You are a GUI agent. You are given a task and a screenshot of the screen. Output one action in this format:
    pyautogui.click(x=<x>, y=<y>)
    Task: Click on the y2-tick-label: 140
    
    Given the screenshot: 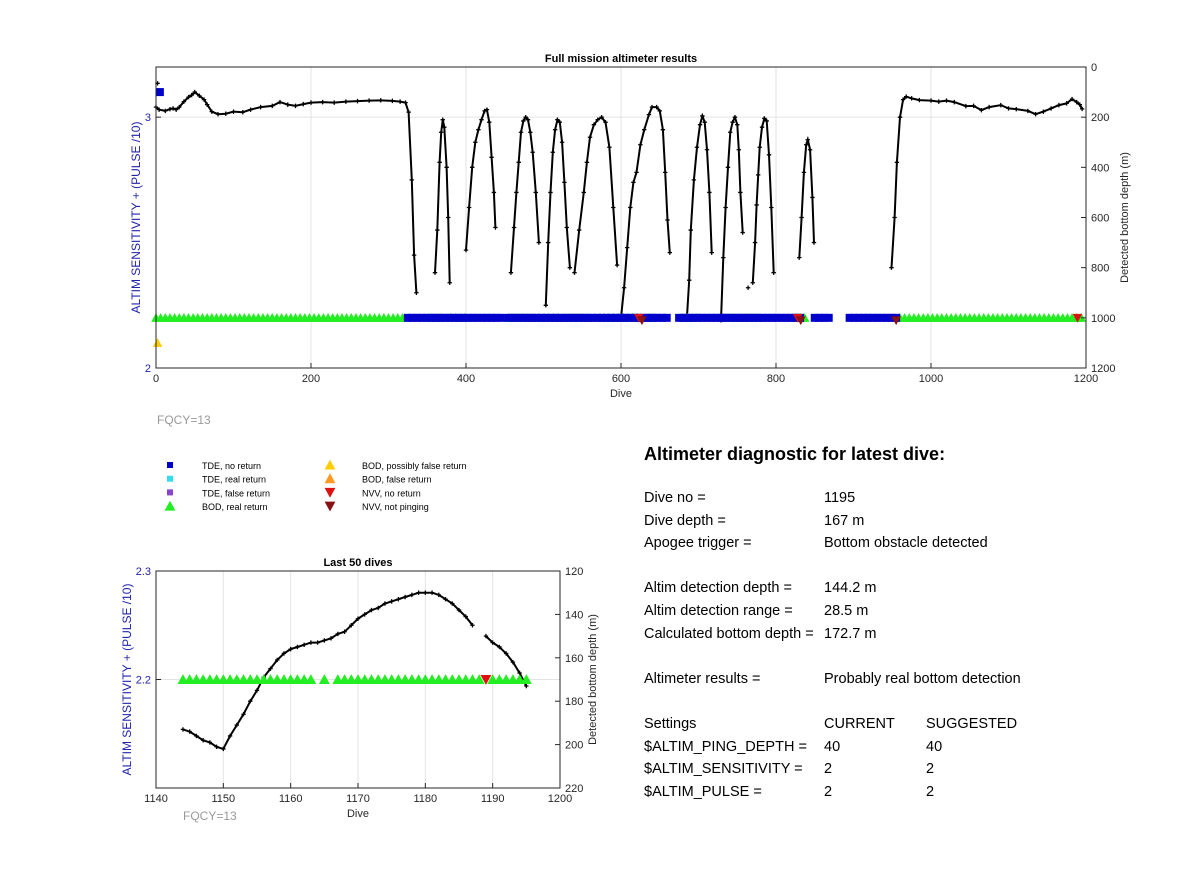 What is the action you would take?
    pyautogui.click(x=574, y=615)
    